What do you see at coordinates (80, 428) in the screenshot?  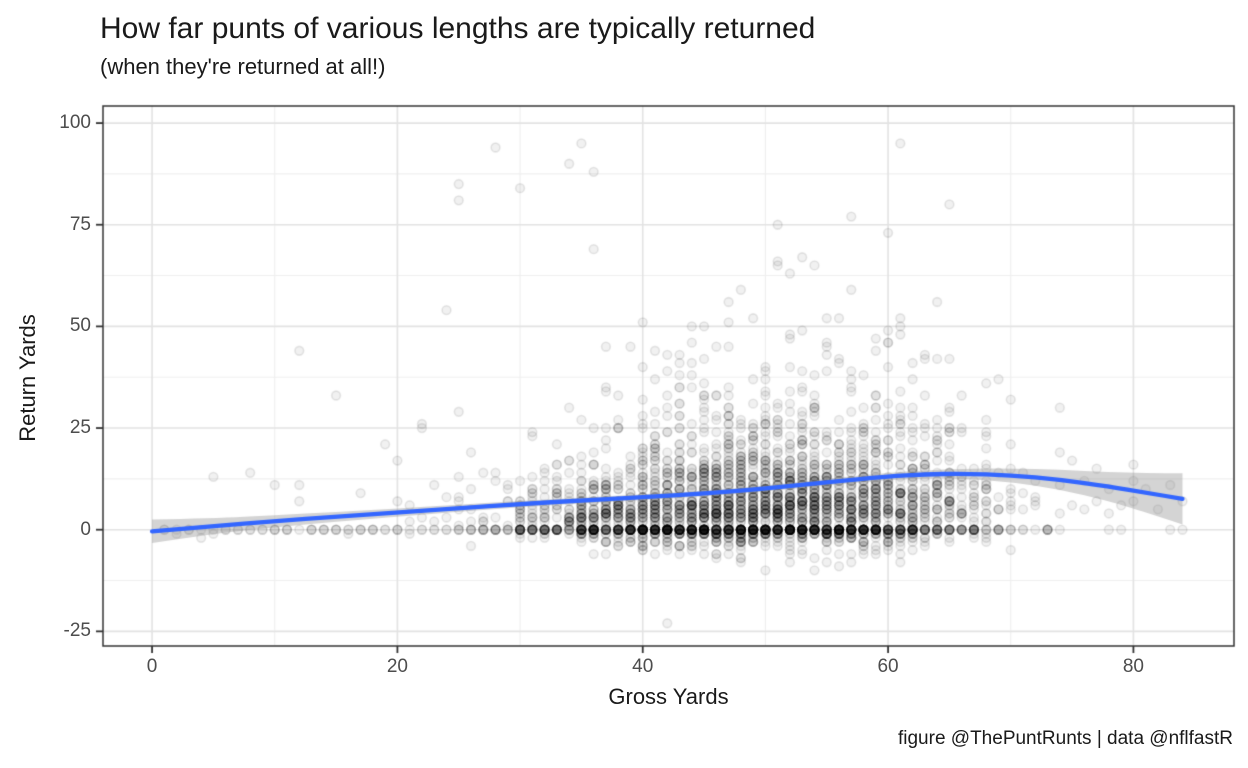 I see `y-tick-label: 25` at bounding box center [80, 428].